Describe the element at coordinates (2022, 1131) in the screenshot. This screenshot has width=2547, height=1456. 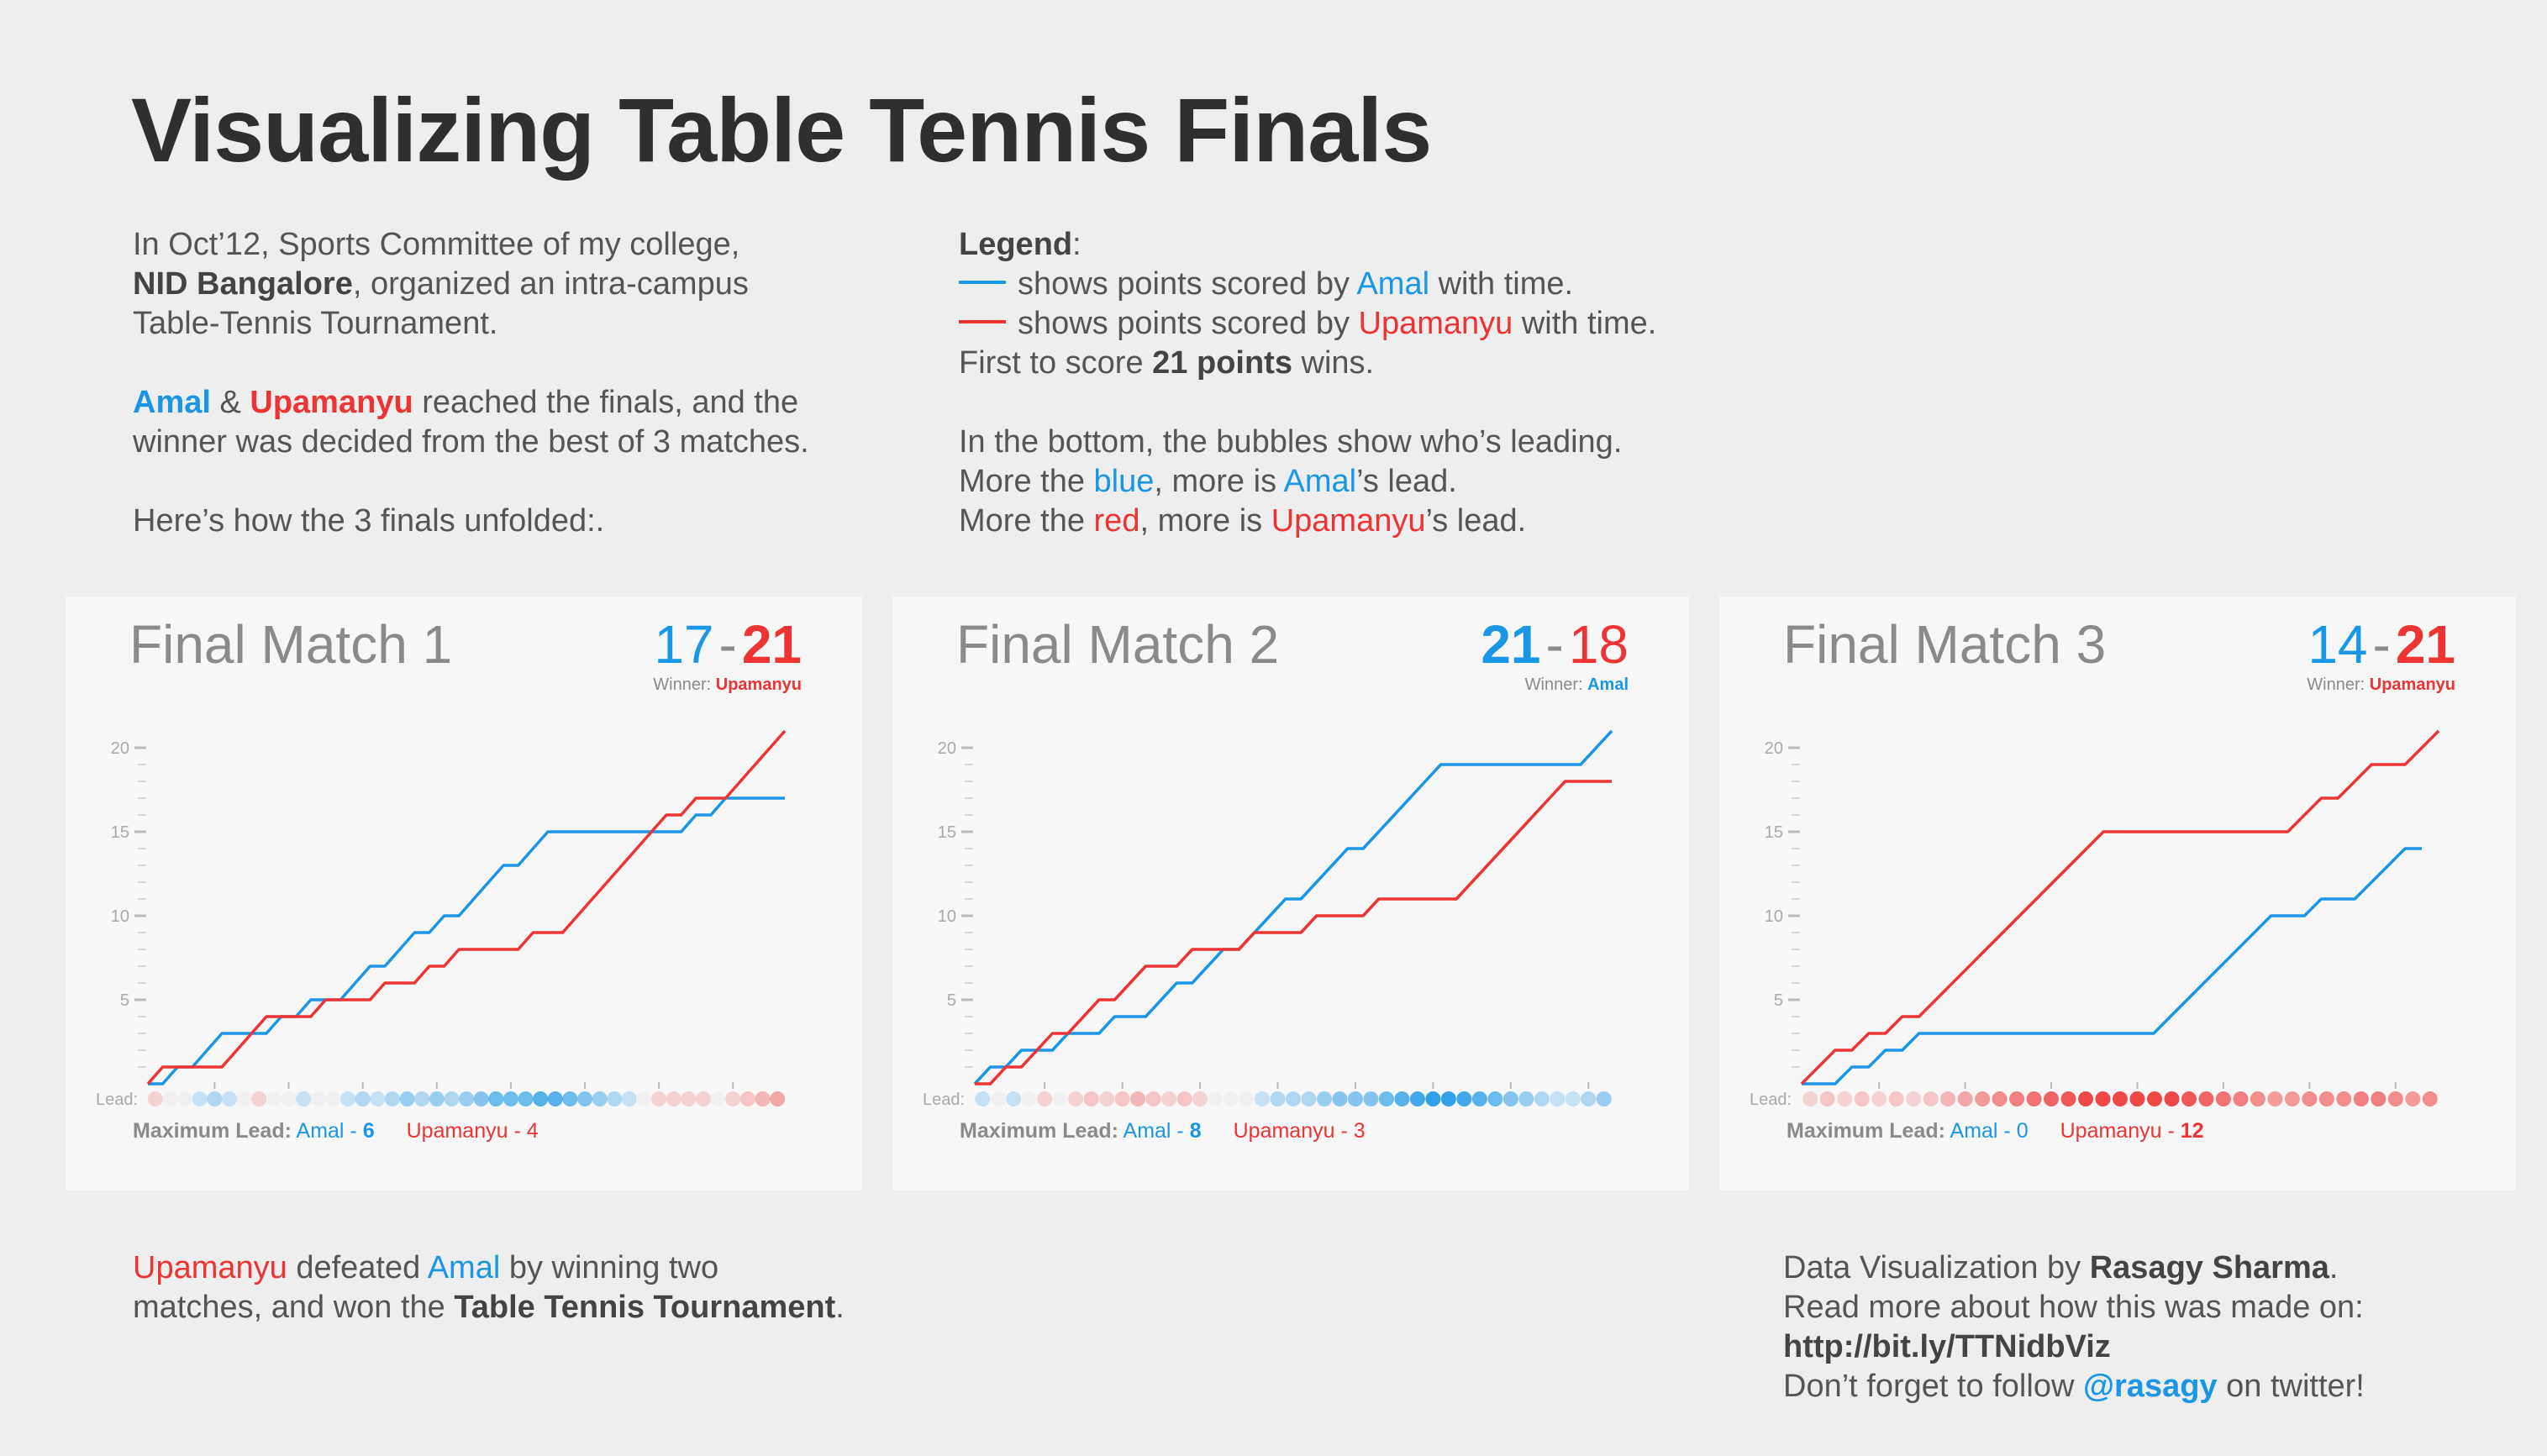
I see `max-lead-amal: 0` at that location.